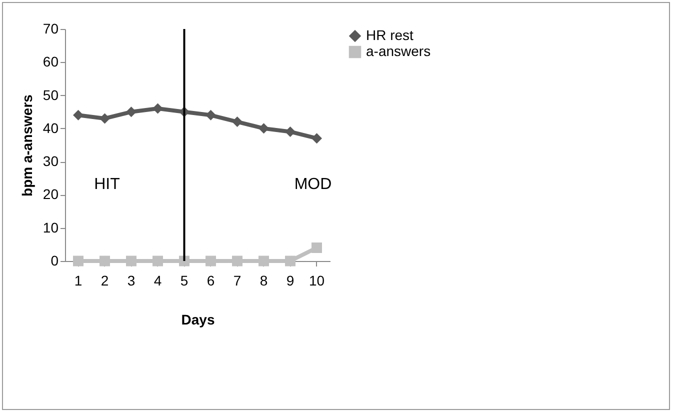 This screenshot has height=415, width=675. What do you see at coordinates (54, 260) in the screenshot?
I see `y-tick-label: 0` at bounding box center [54, 260].